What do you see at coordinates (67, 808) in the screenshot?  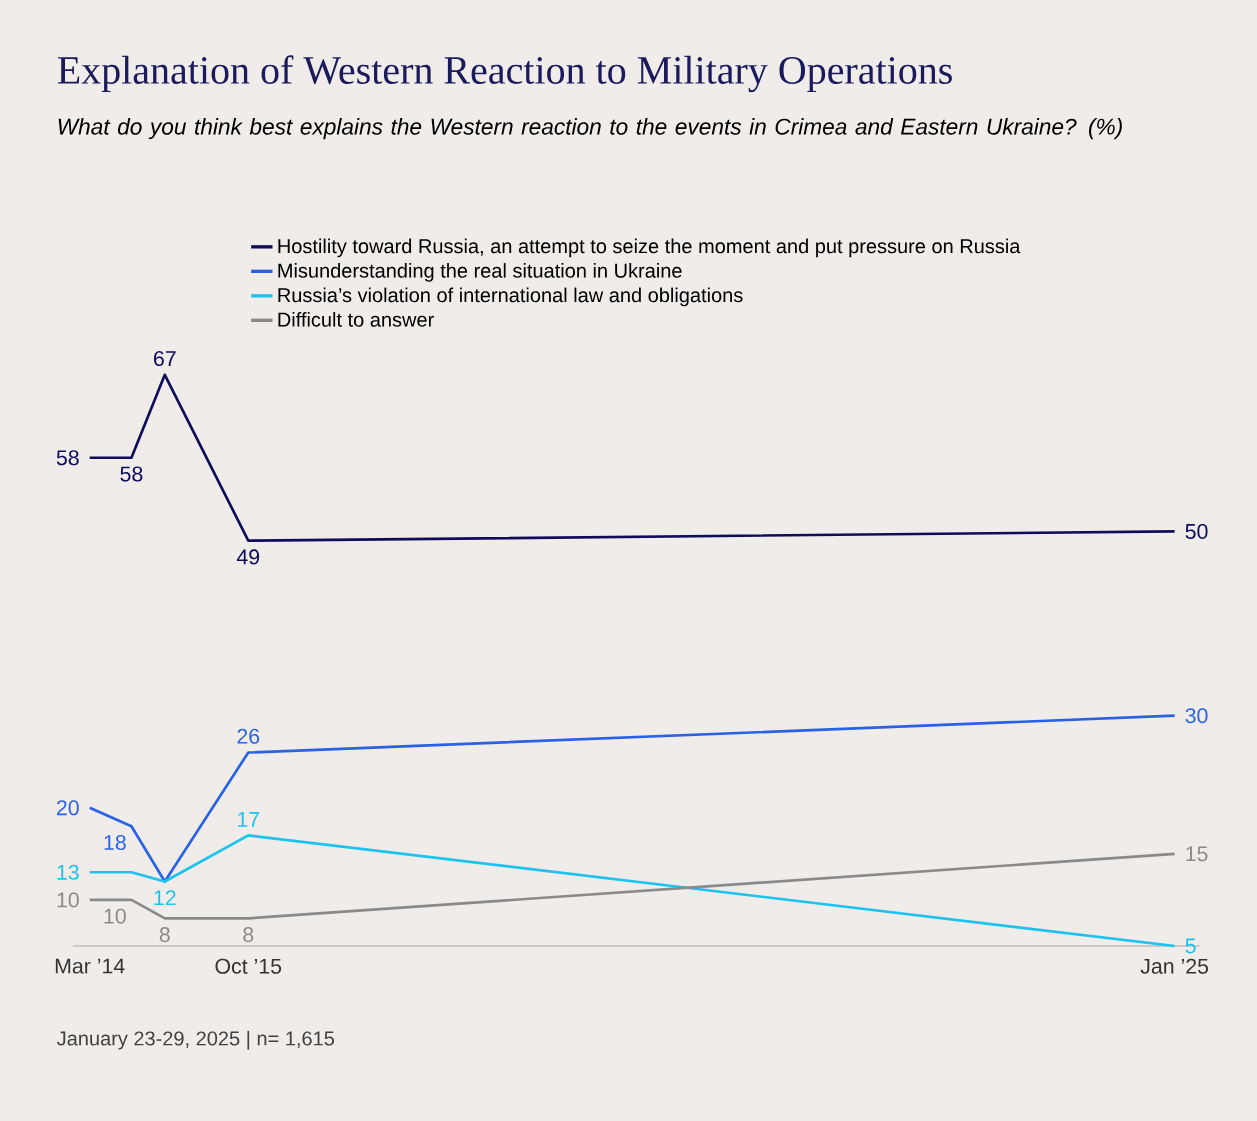 I see `data-label: 20` at bounding box center [67, 808].